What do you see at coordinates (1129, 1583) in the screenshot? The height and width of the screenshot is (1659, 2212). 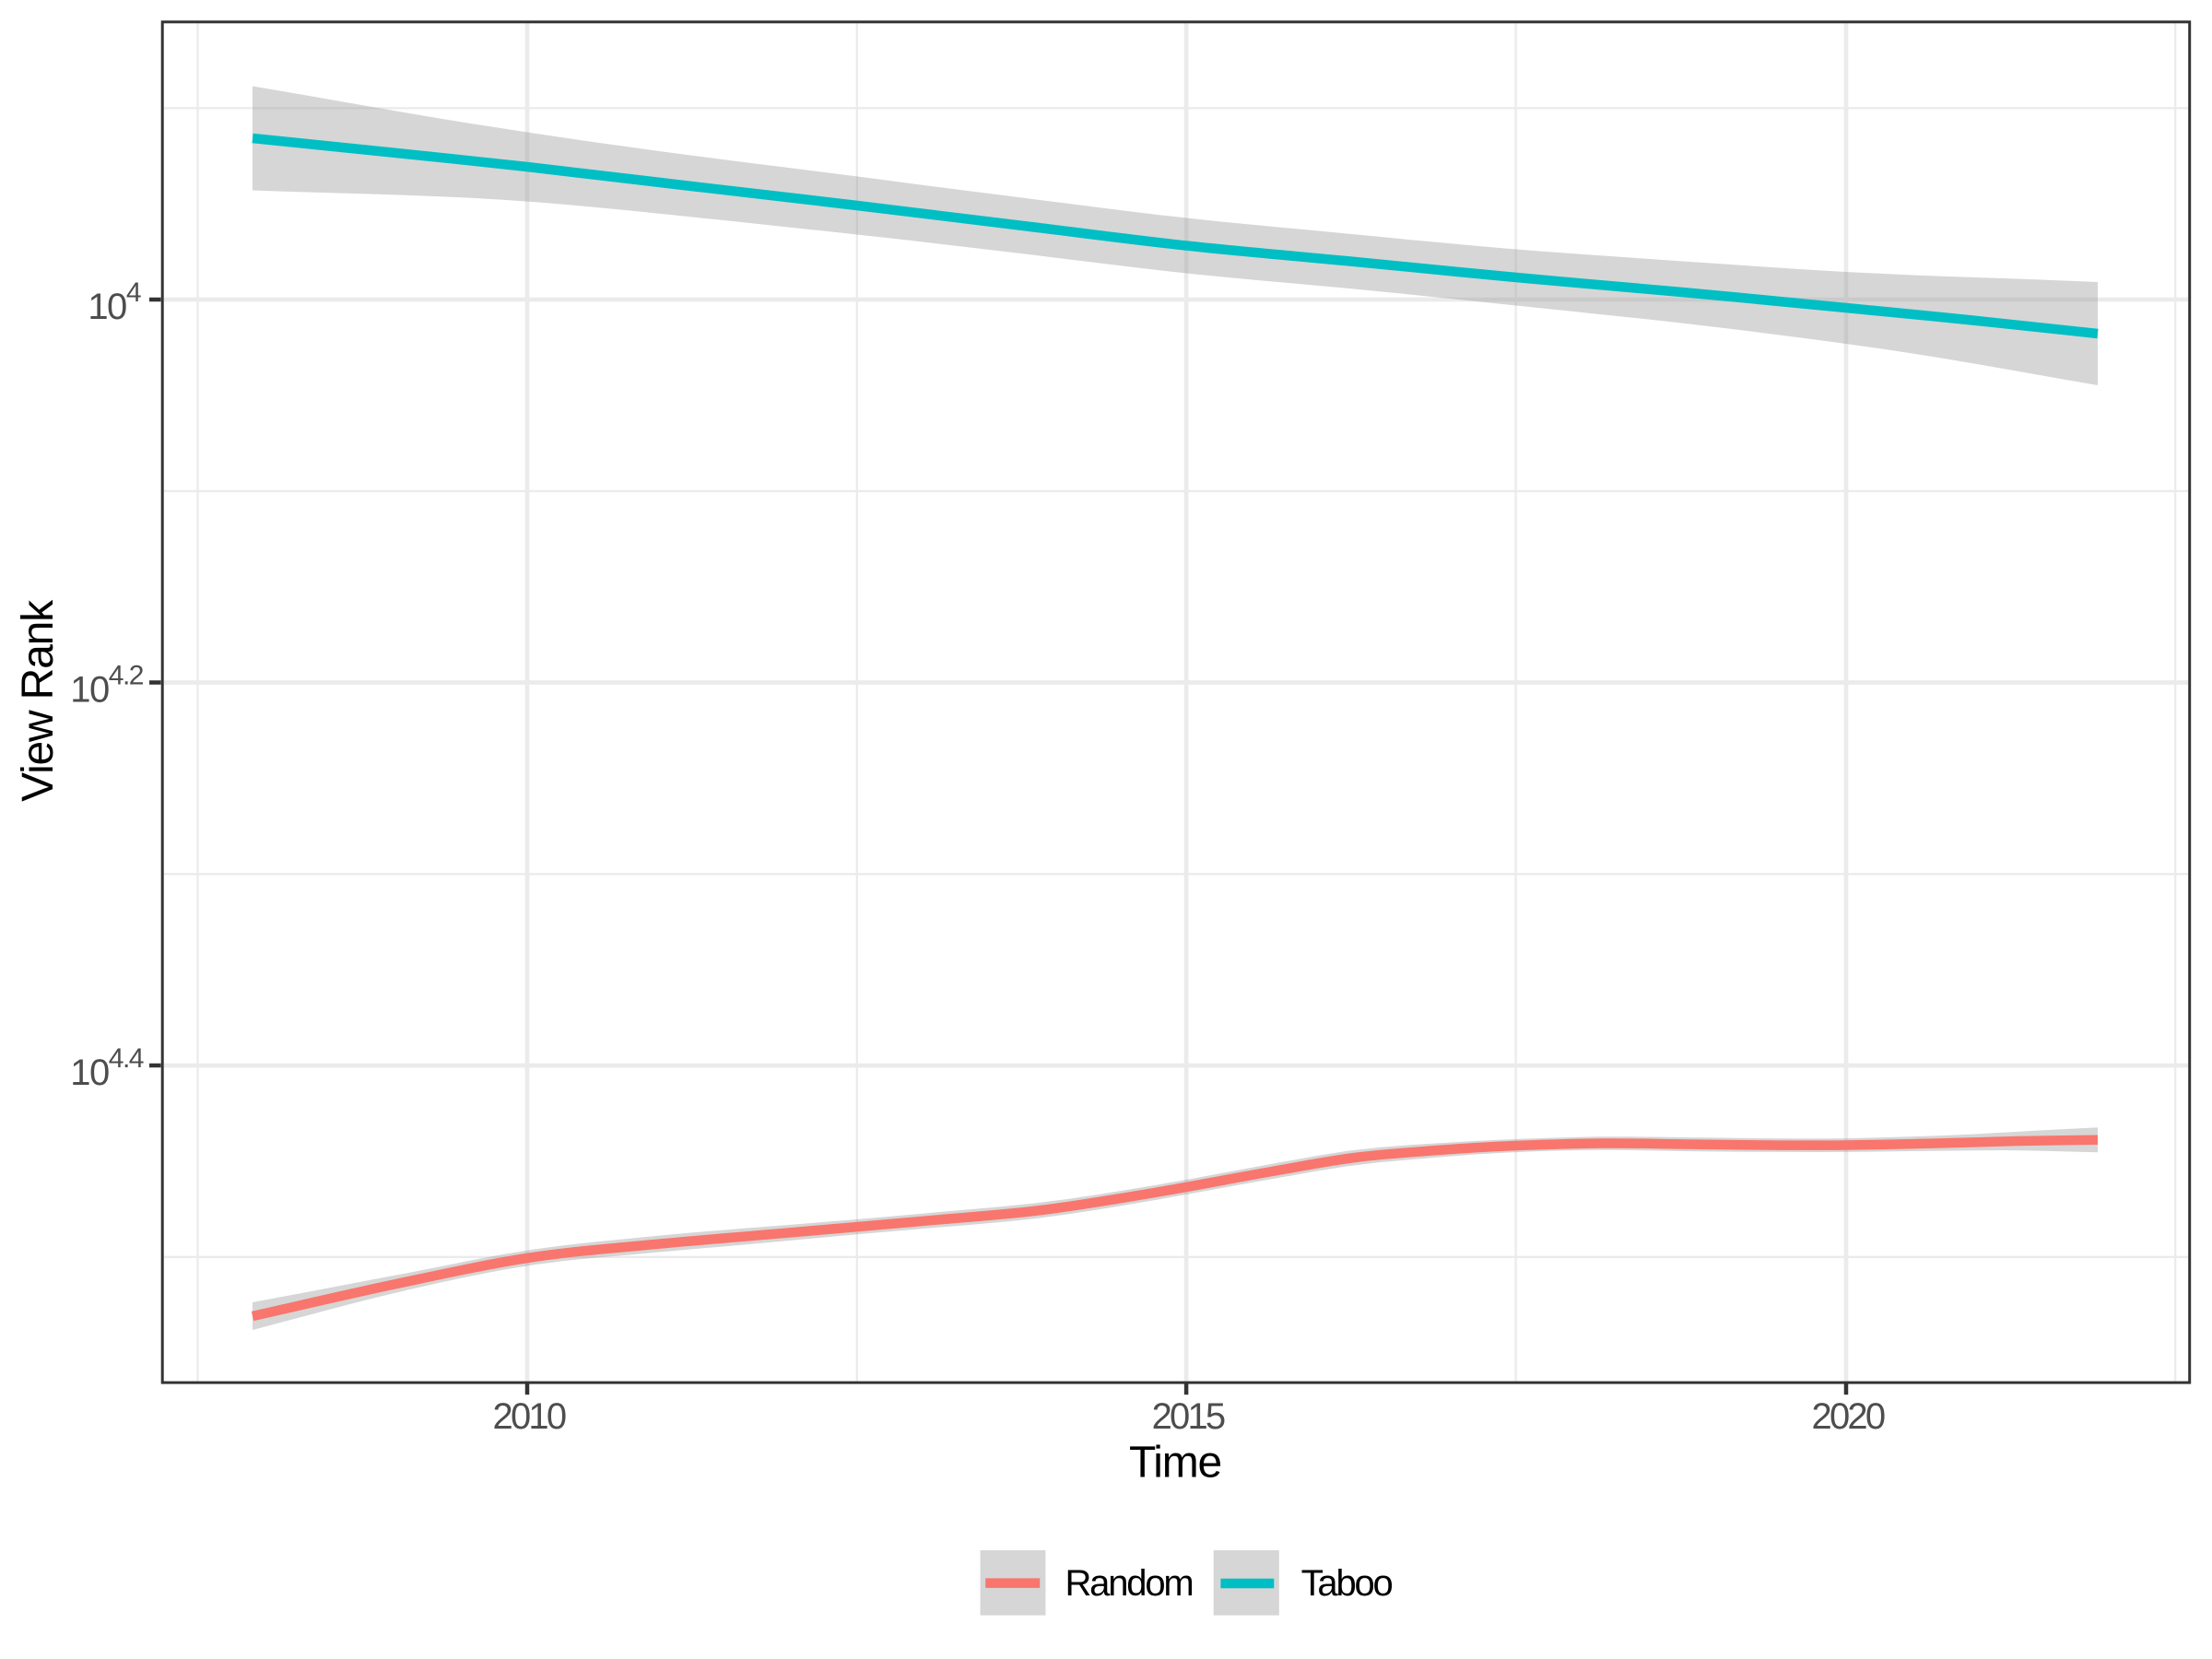 I see `svg-text: Random` at bounding box center [1129, 1583].